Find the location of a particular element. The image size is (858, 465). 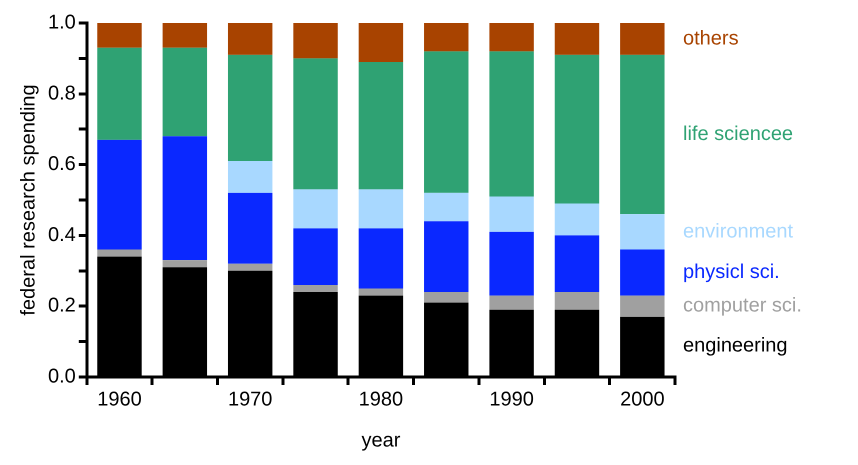

y-tick-label: 0.6 is located at coordinates (62, 164).